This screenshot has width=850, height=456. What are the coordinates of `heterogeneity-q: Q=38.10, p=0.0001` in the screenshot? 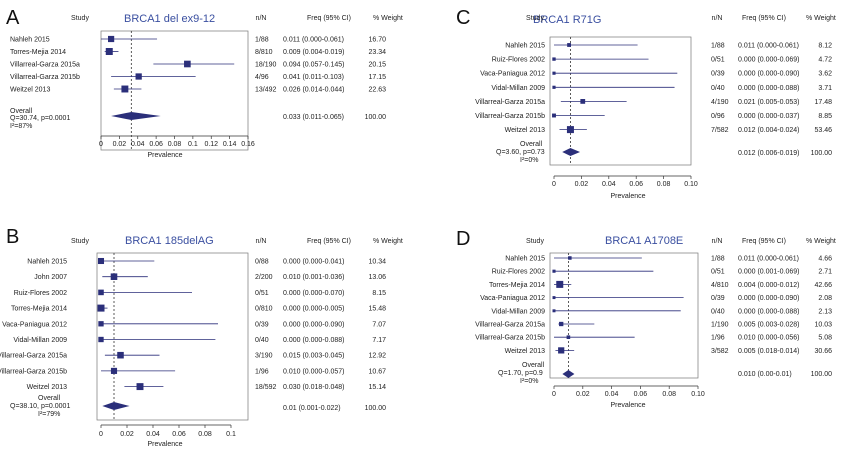 It's located at (40, 406).